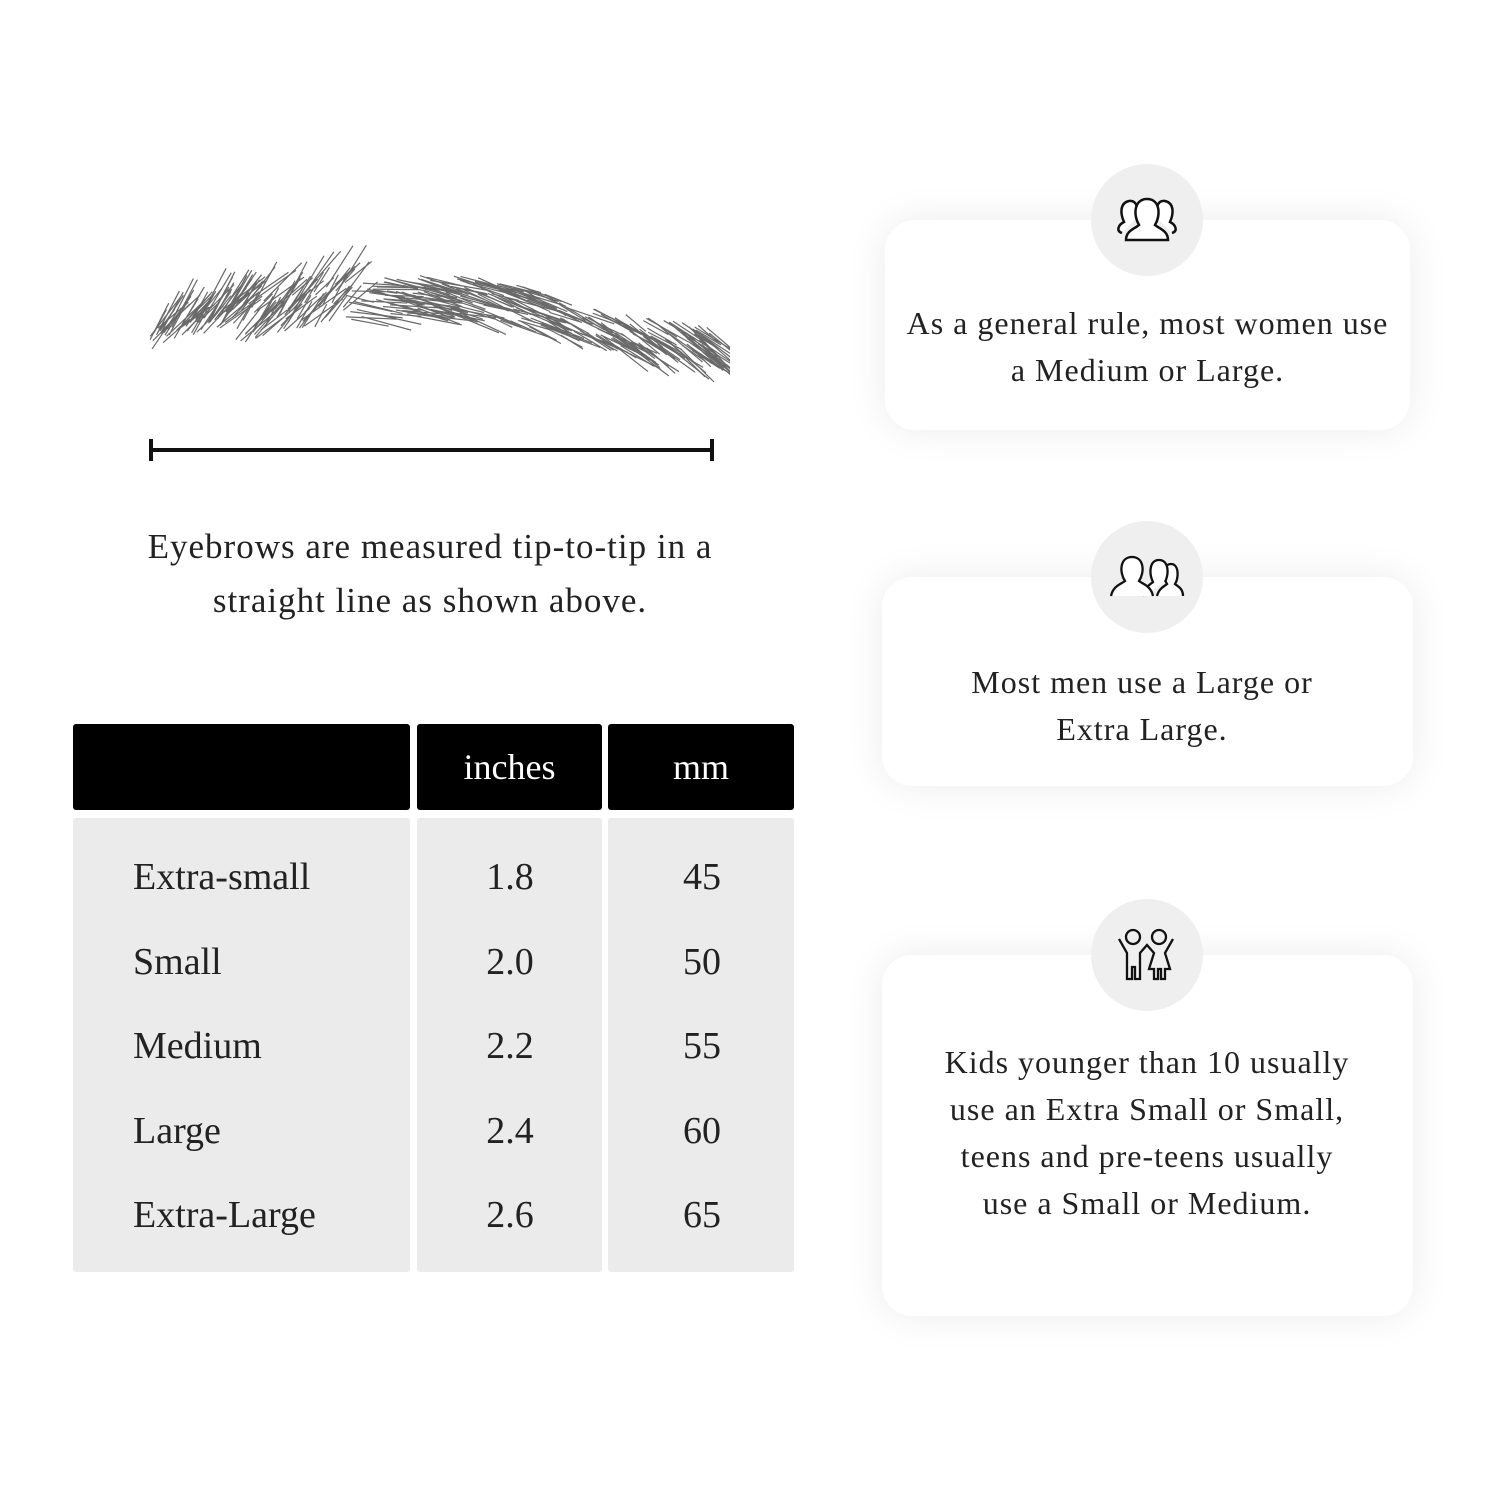  I want to click on measurement-line, so click(431, 450).